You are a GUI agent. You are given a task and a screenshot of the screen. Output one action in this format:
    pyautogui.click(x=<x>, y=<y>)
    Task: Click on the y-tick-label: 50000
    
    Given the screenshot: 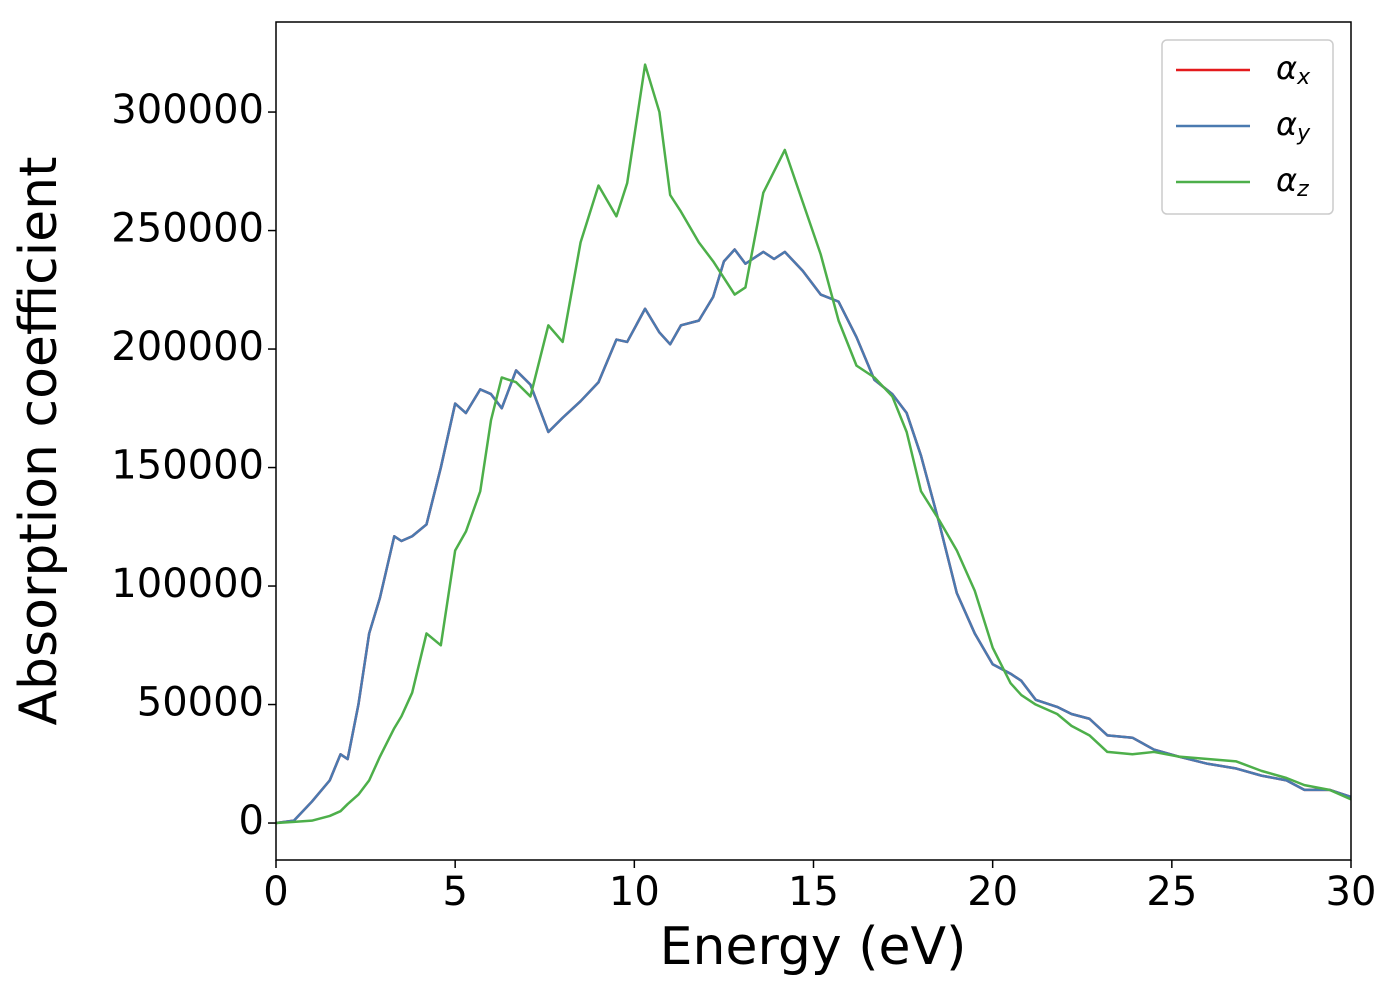 What is the action you would take?
    pyautogui.click(x=200, y=703)
    